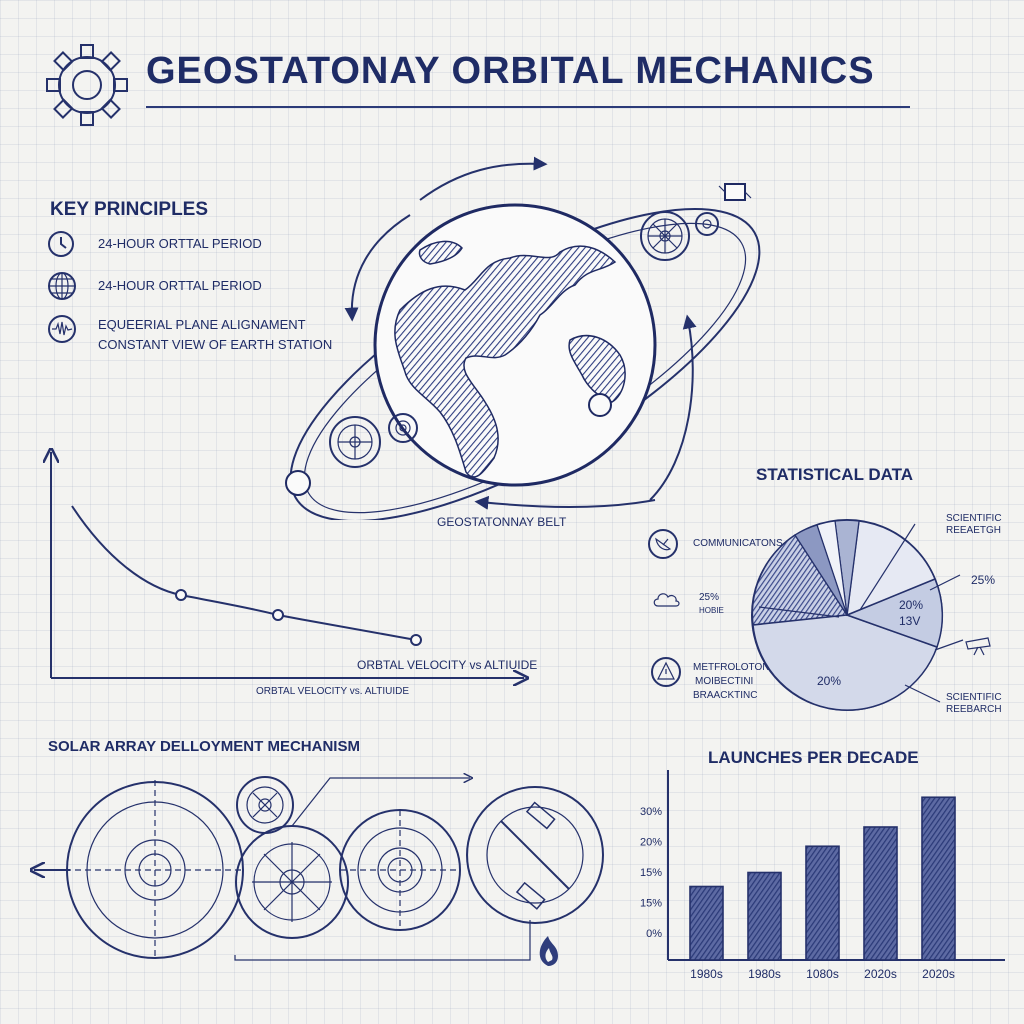  I want to click on satellite-dish-icon, so click(663, 544).